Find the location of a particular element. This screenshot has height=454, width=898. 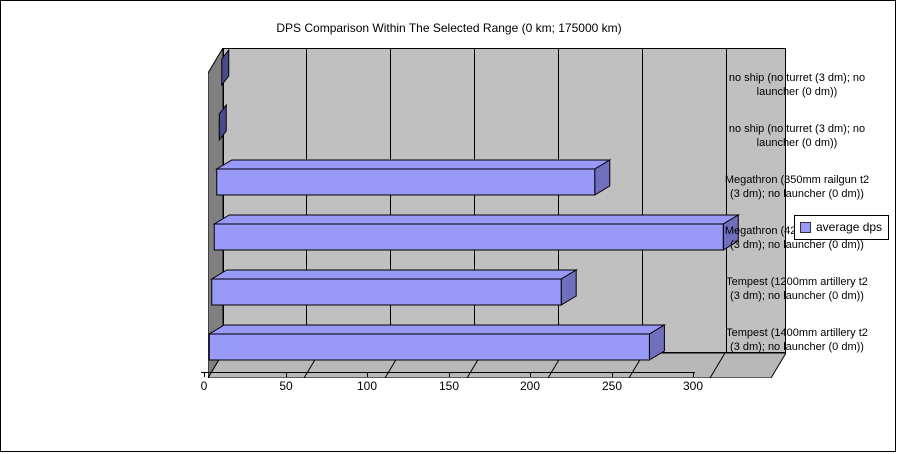

floor-depth-line is located at coordinates (717, 365).